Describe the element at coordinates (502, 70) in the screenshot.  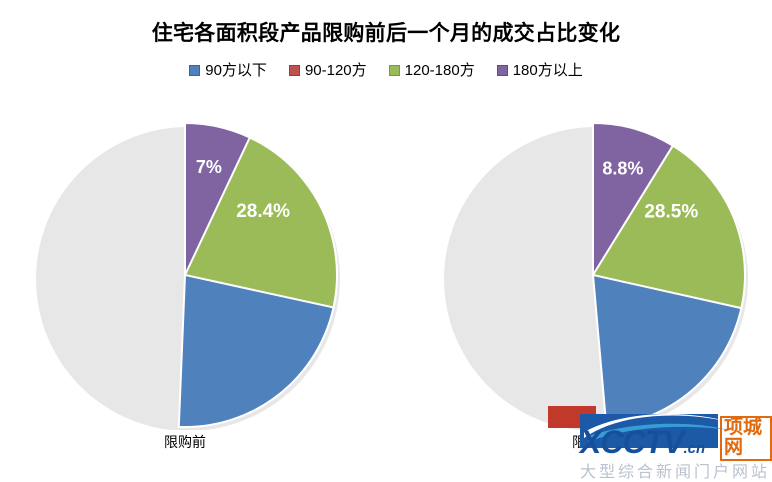
I see `legend-swatch-purple` at that location.